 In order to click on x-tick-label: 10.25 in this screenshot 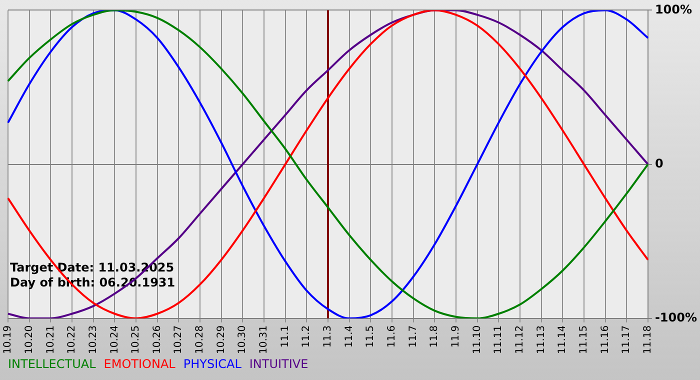, I will do `click(136, 339)`.